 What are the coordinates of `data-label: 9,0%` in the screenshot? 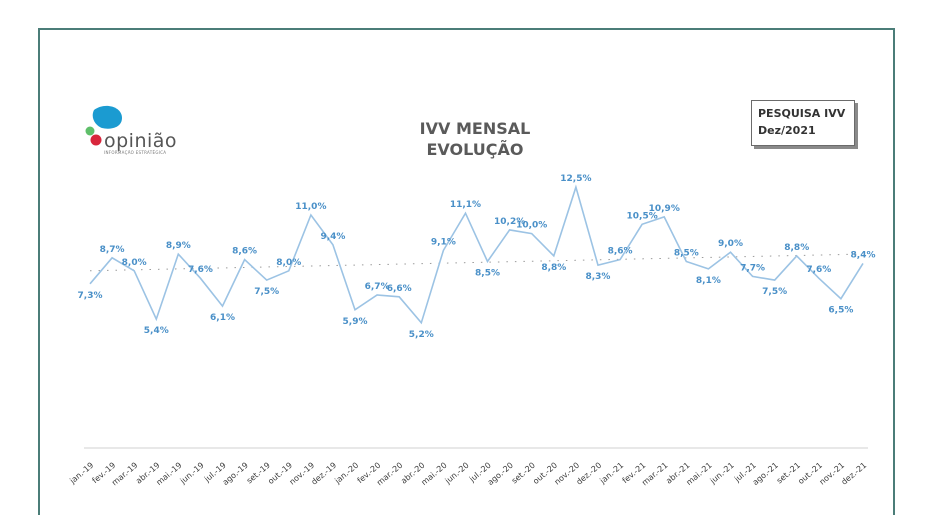 It's located at (730, 244).